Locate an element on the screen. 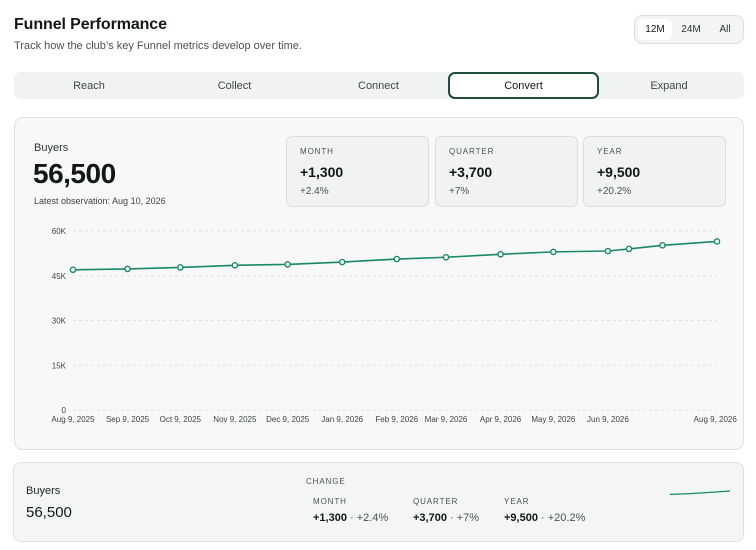  x-tick-label: Jan 9, 2026 is located at coordinates (342, 419).